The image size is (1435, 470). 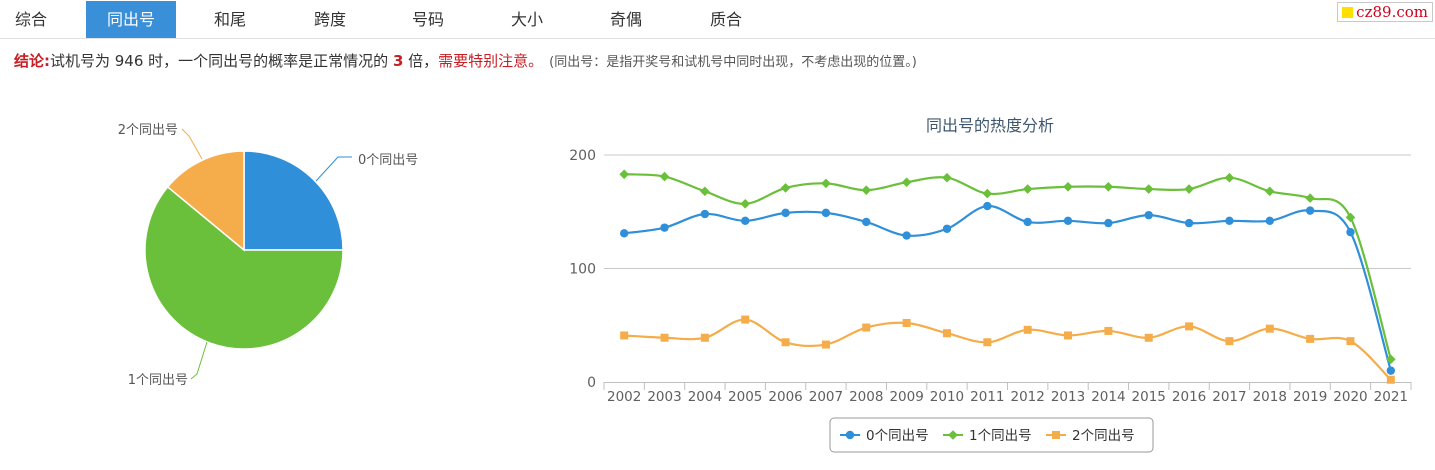 What do you see at coordinates (30, 19) in the screenshot?
I see `tab-zonghe: 综合` at bounding box center [30, 19].